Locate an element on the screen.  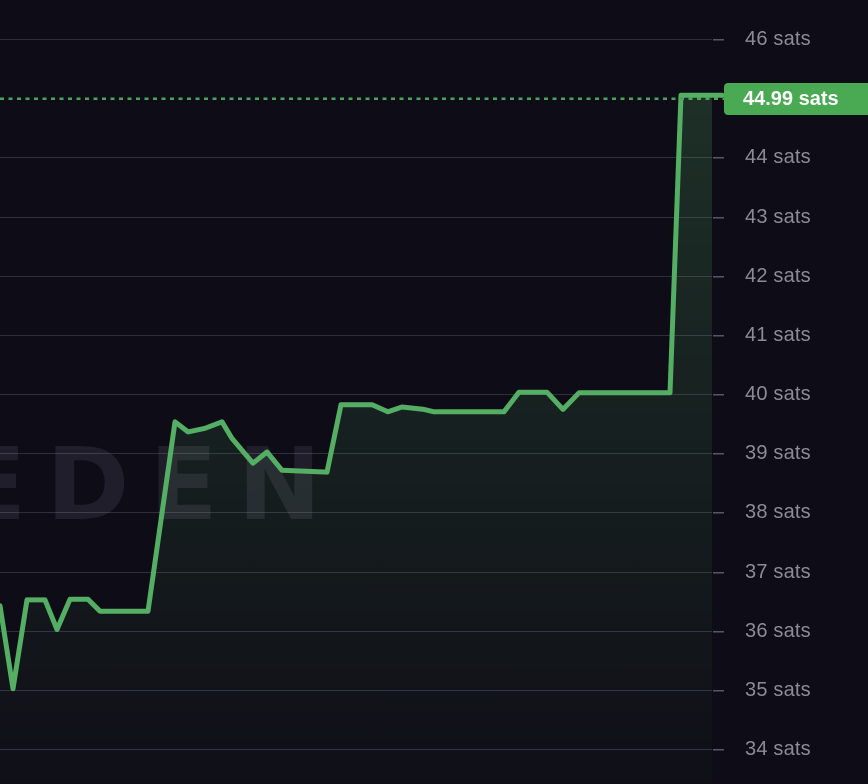
y-axis-label: 42 sats is located at coordinates (778, 276).